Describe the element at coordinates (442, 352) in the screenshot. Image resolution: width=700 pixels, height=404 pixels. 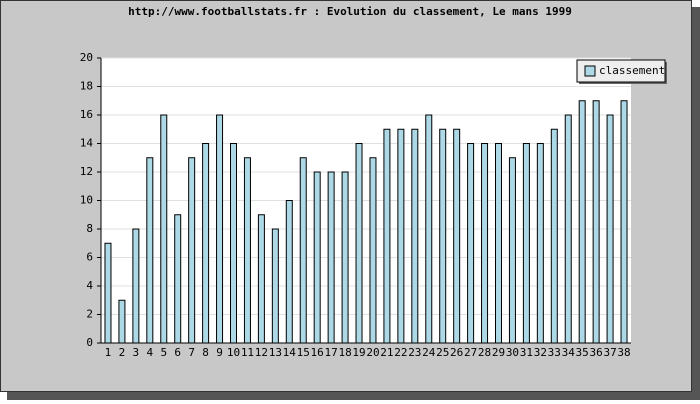
I see `x-tick-label: 25` at that location.